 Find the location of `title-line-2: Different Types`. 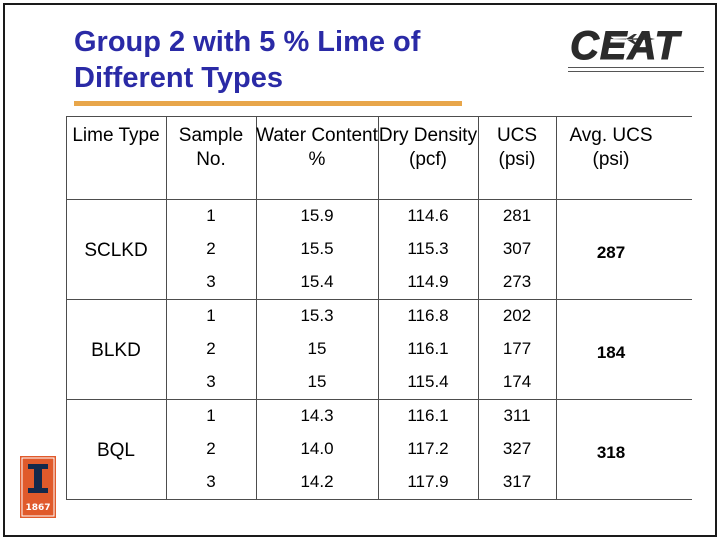

title-line-2: Different Types is located at coordinates (178, 78).